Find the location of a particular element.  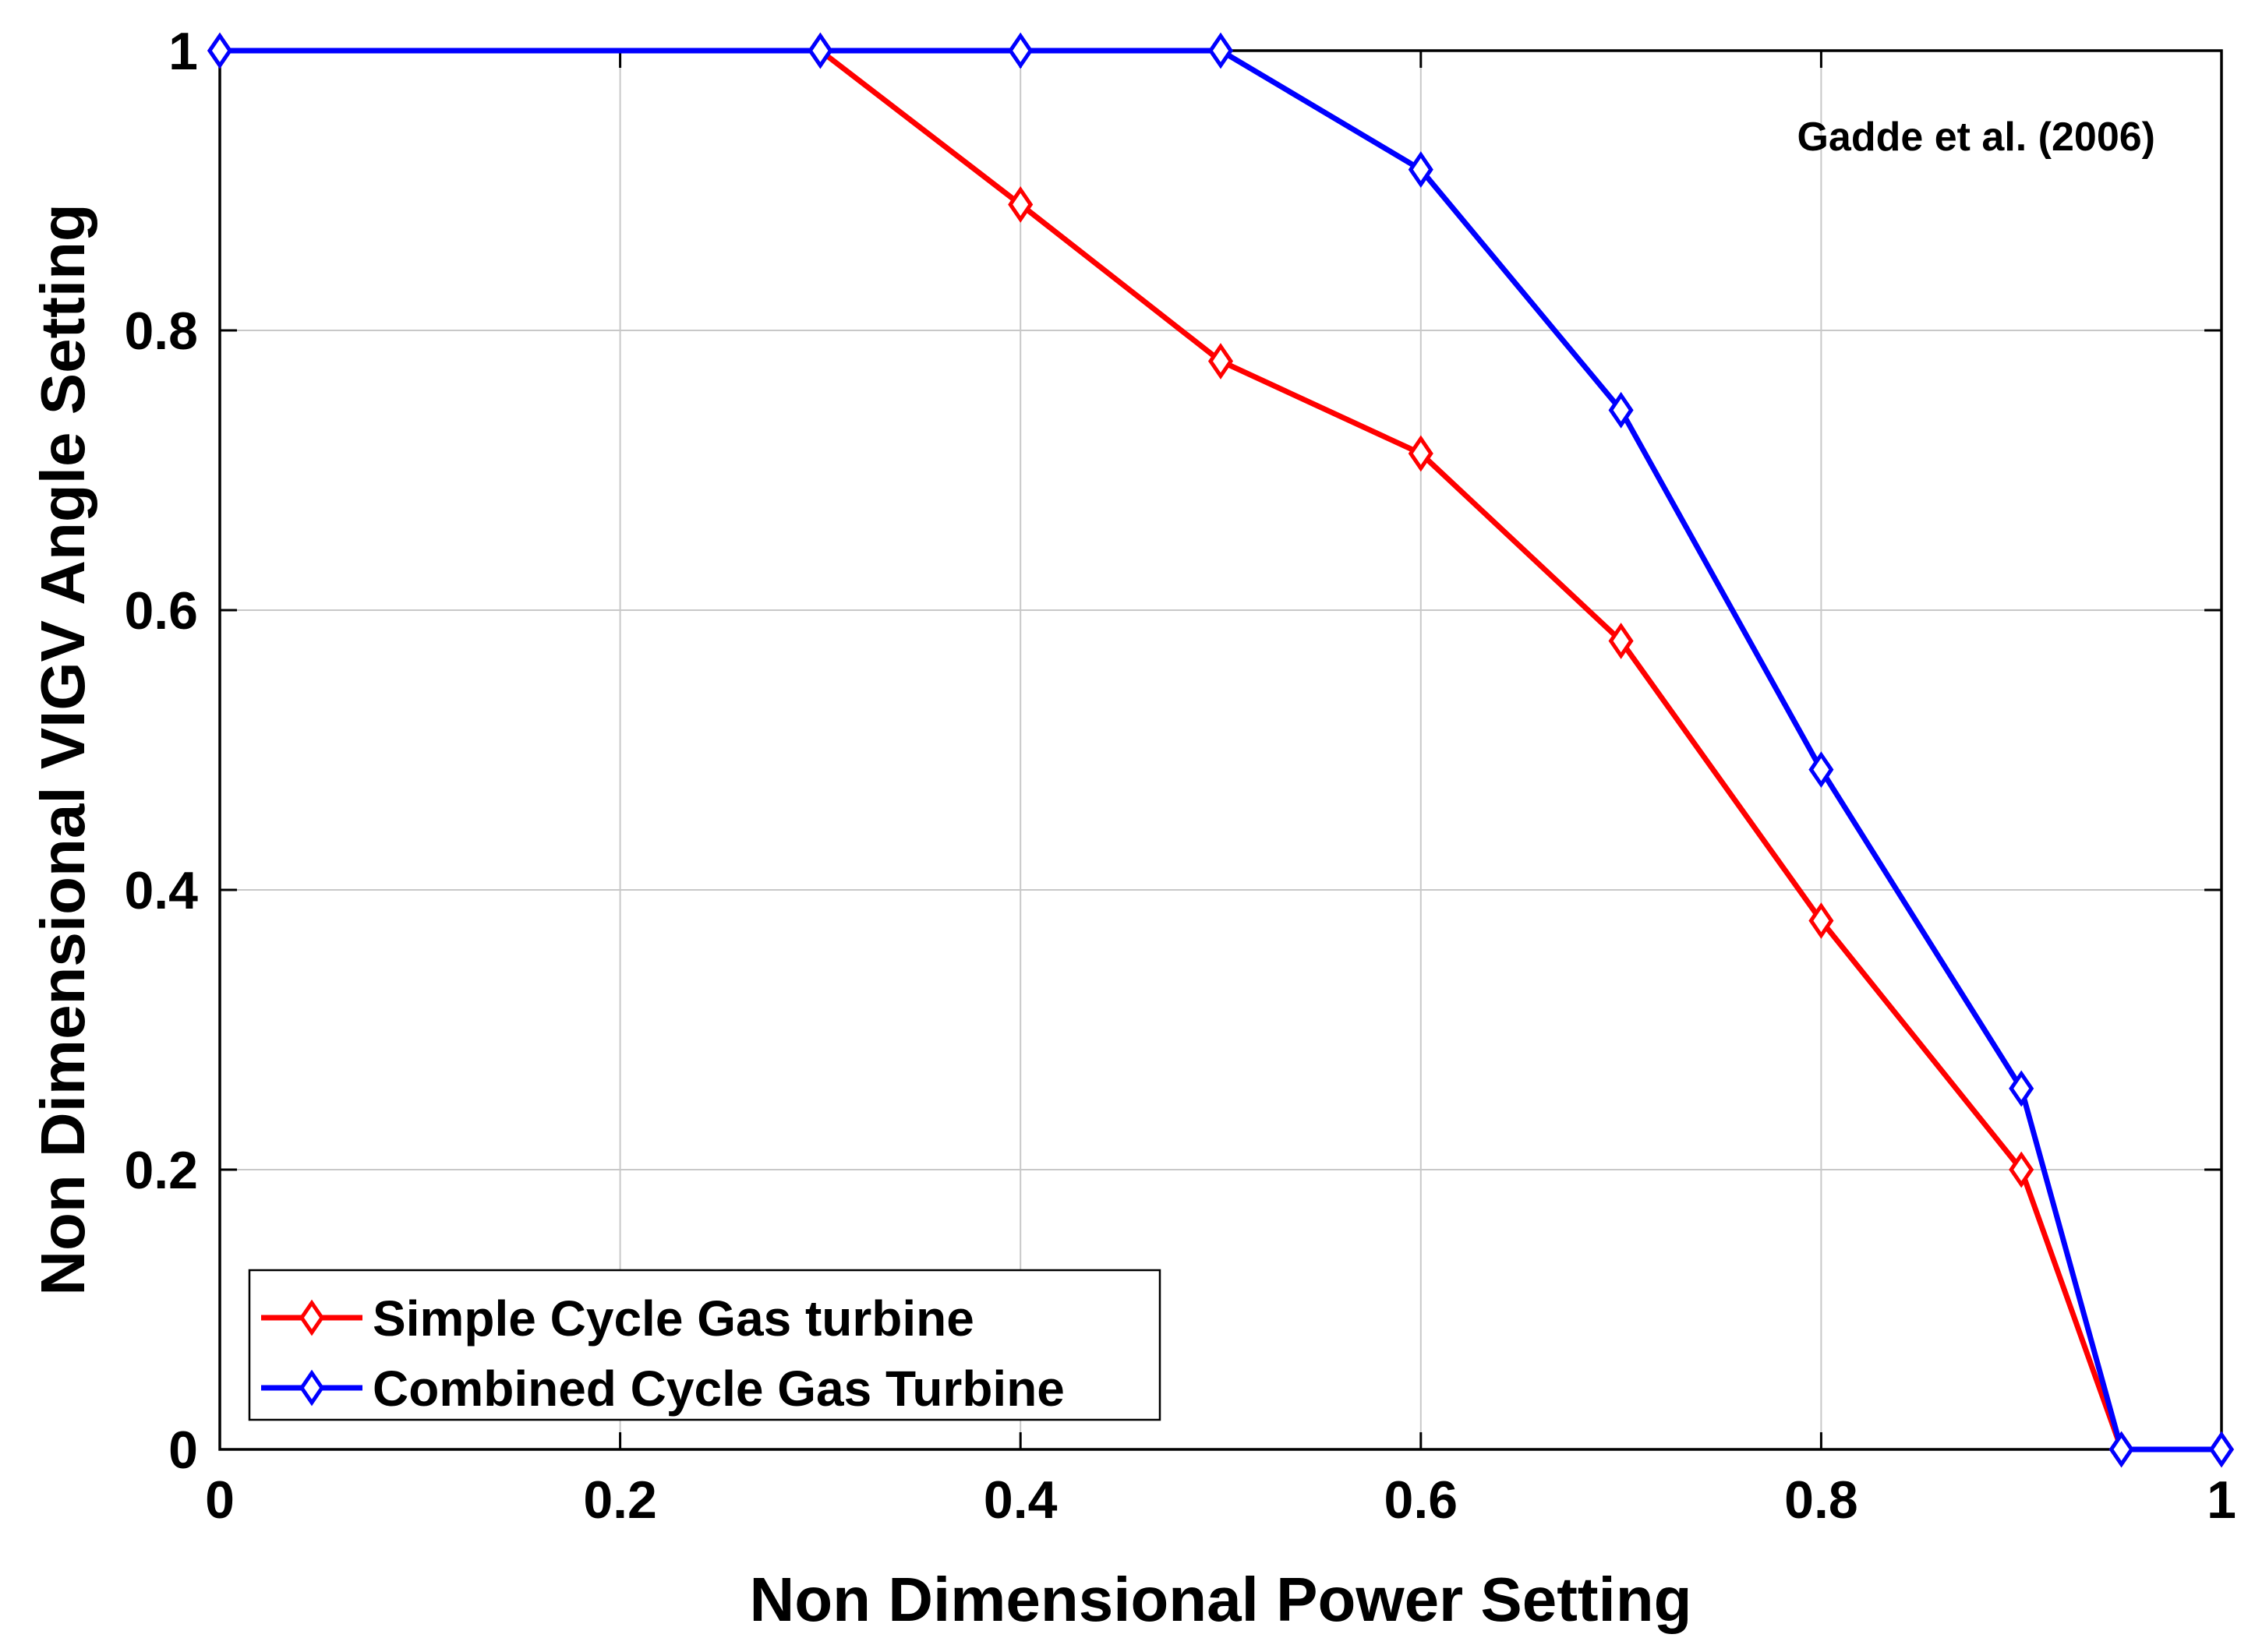

y-tick-label: 0.2 is located at coordinates (161, 1170).